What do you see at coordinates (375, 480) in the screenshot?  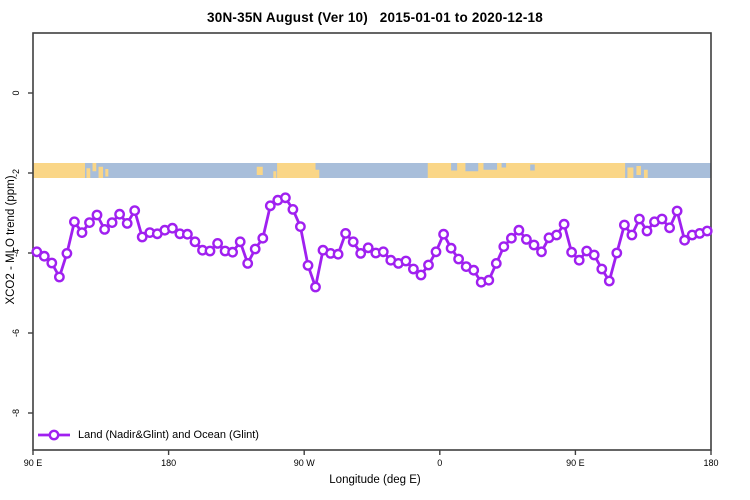 I see `x-axis-title: Longitude (deg E)` at bounding box center [375, 480].